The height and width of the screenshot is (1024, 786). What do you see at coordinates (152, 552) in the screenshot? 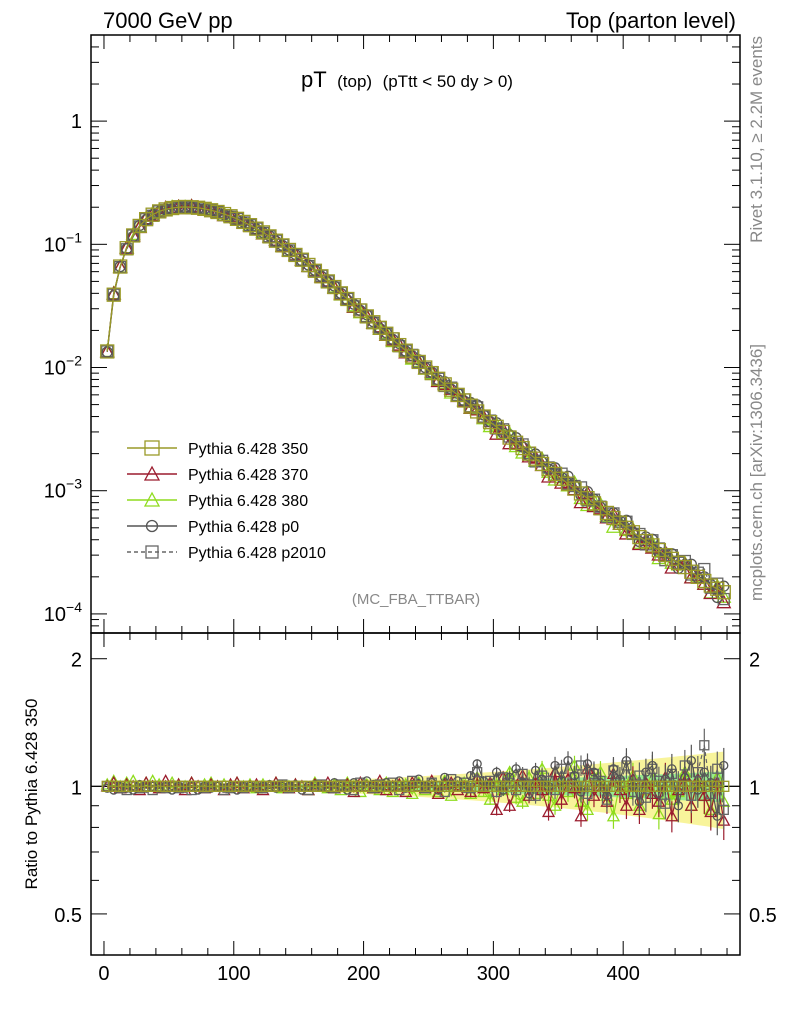
I see `legend-marker` at bounding box center [152, 552].